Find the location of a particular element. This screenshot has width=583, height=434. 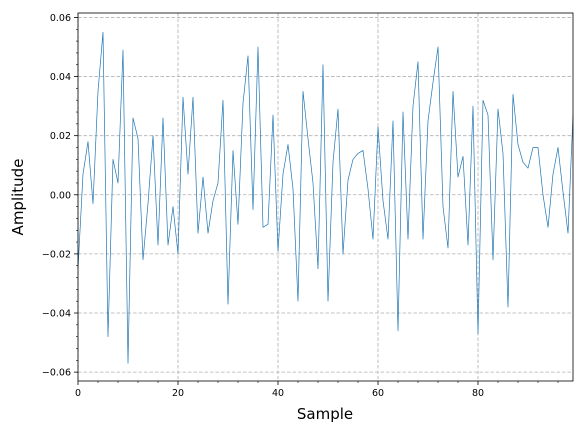

y-tick-label: −0.02 is located at coordinates (56, 254).